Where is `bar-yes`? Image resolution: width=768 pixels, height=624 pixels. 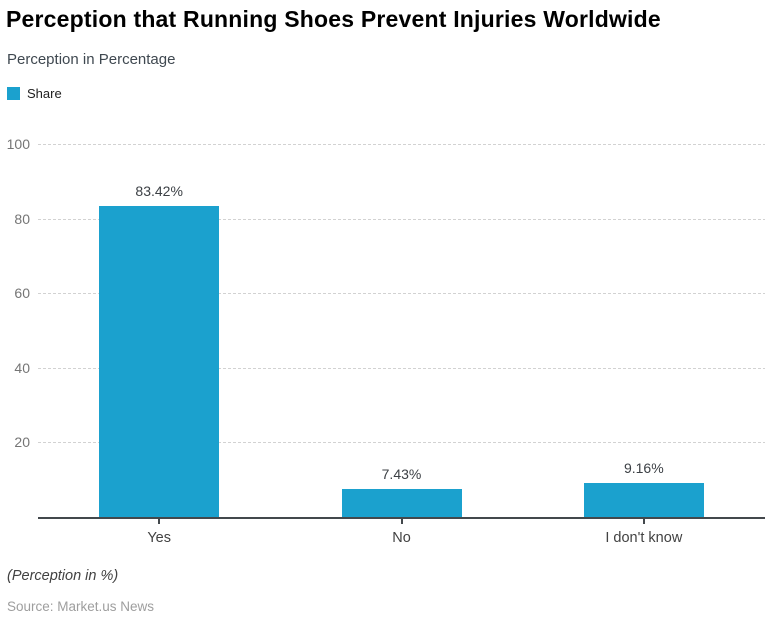 bar-yes is located at coordinates (159, 361).